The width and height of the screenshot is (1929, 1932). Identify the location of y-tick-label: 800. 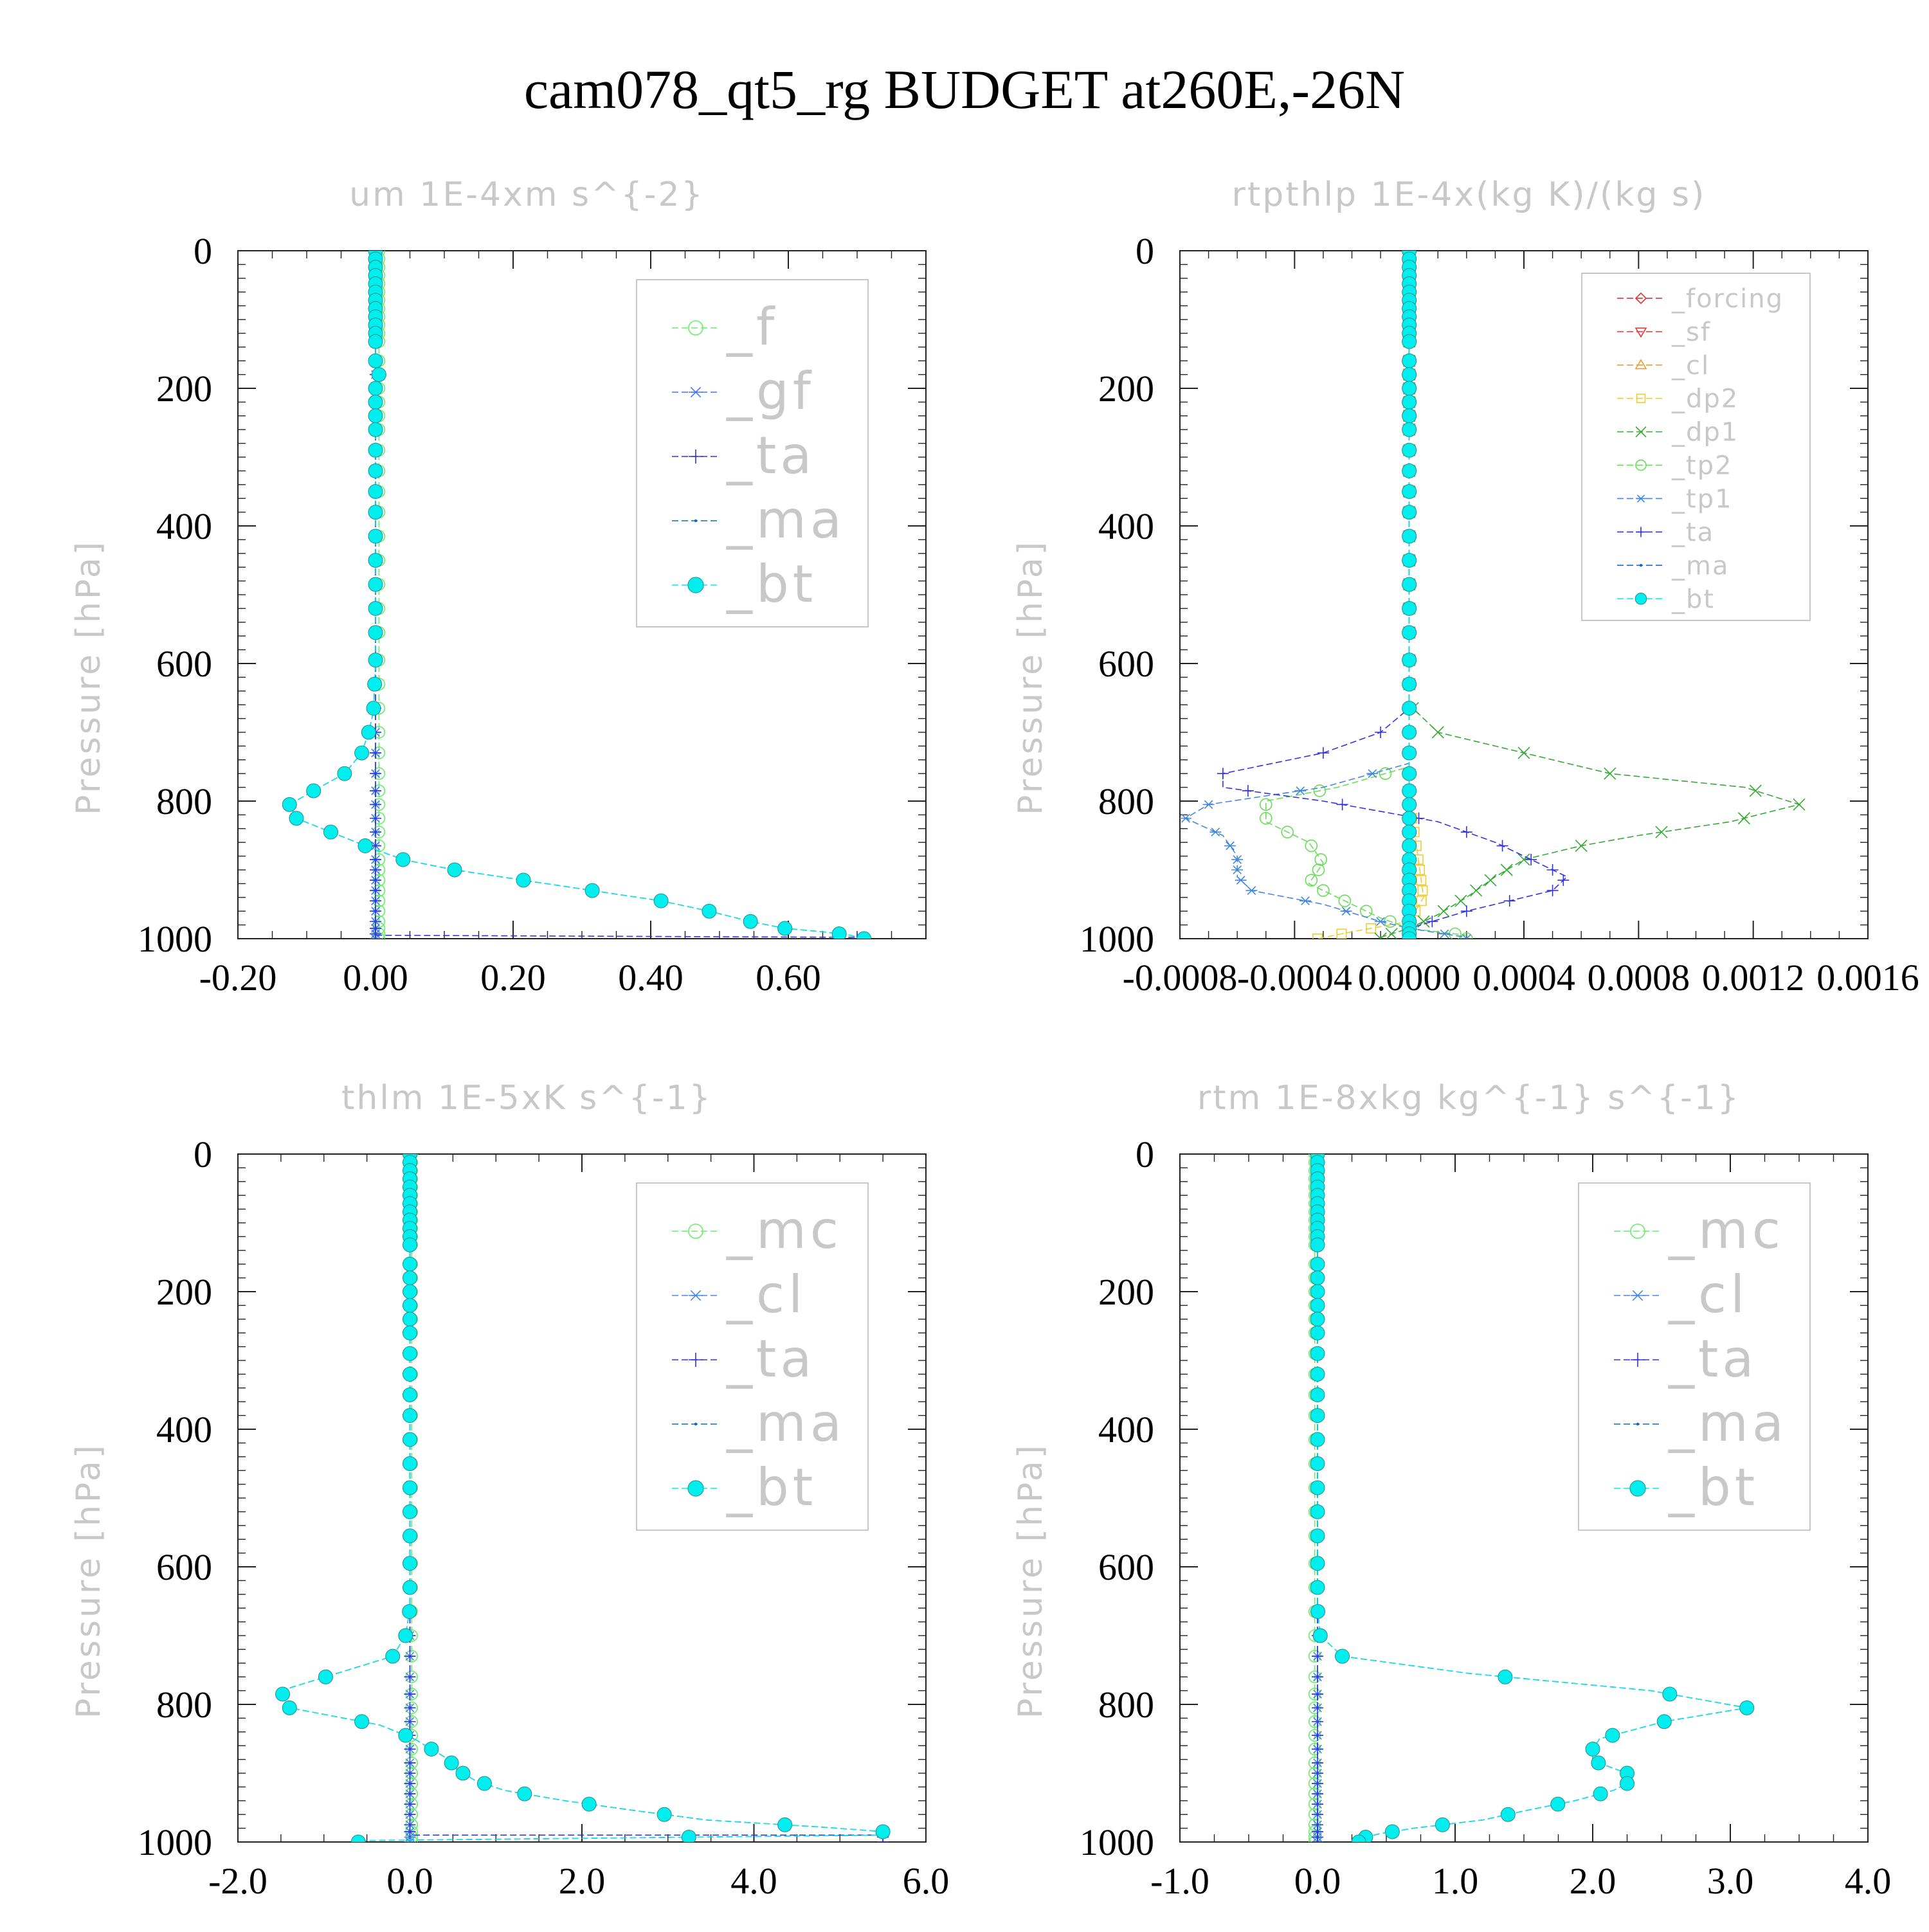
(1126, 1705).